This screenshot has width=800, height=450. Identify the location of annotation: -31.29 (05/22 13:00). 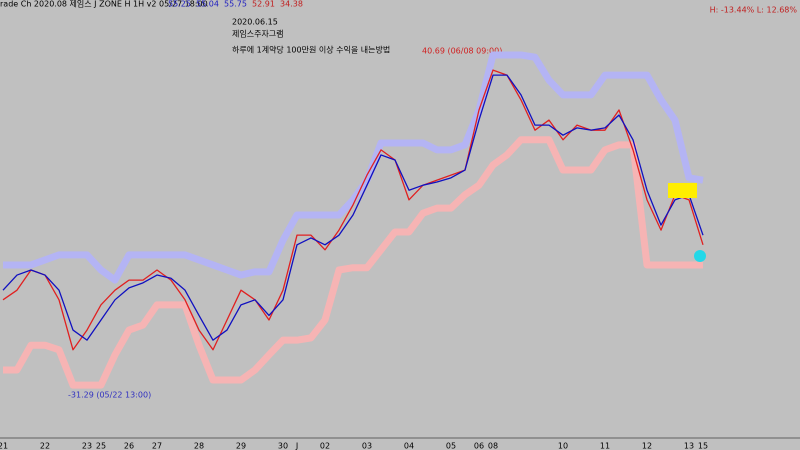
(109, 395).